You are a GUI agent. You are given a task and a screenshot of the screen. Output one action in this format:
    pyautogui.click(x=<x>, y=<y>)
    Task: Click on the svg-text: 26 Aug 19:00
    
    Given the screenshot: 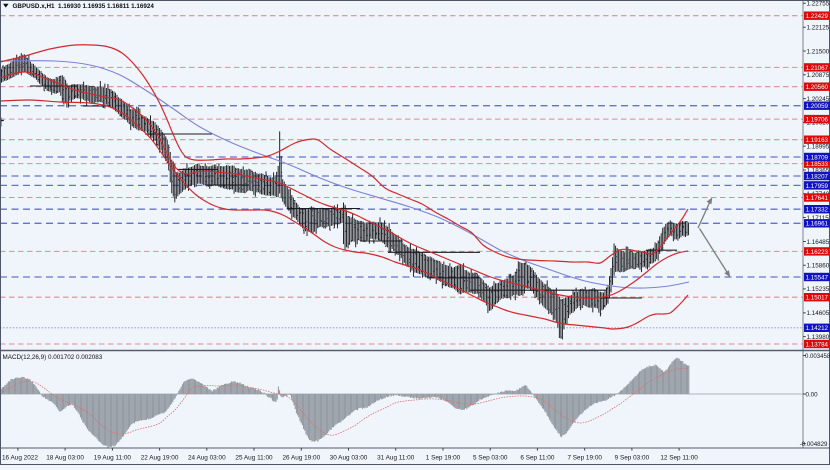 What is the action you would take?
    pyautogui.click(x=301, y=458)
    